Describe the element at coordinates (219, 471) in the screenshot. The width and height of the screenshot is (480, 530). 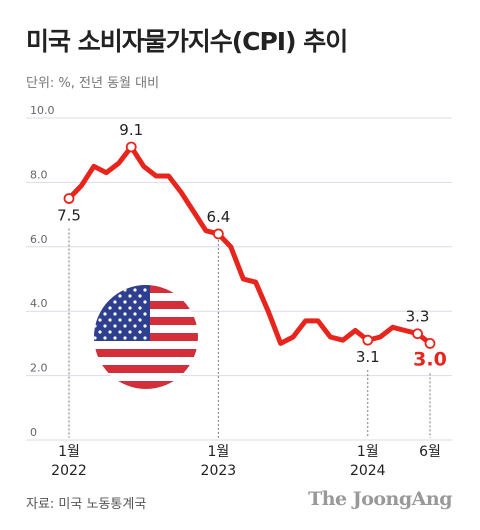
I see `x-tick-year: 2023` at that location.